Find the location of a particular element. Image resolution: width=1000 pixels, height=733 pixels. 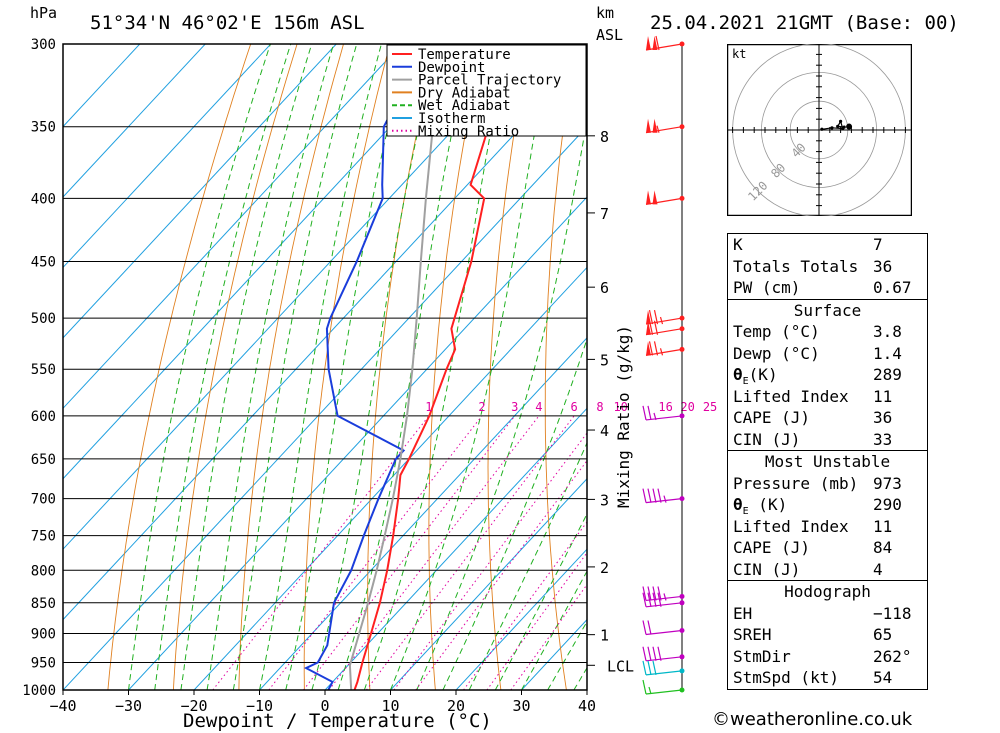

x-tick-label: 30 is located at coordinates (521, 706).